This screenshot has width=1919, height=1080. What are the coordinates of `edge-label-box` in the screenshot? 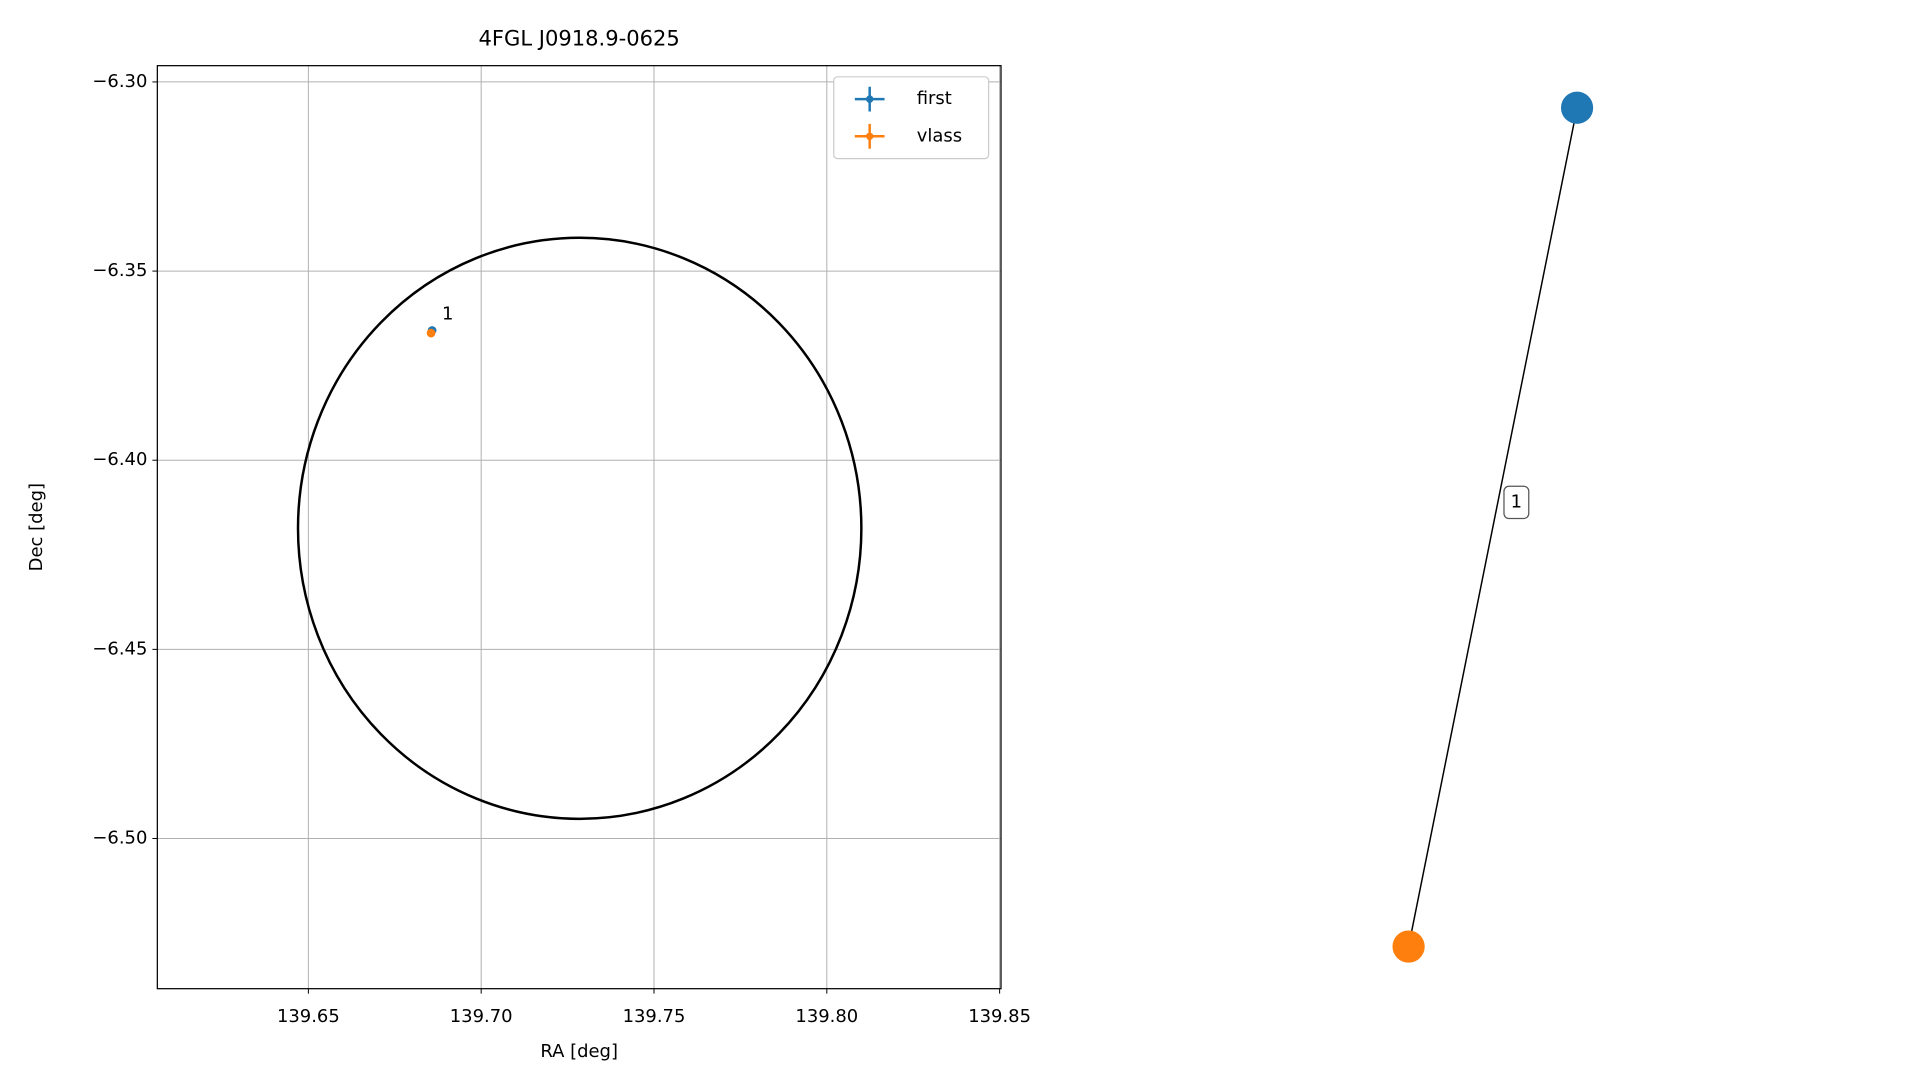 It's located at (1516, 502).